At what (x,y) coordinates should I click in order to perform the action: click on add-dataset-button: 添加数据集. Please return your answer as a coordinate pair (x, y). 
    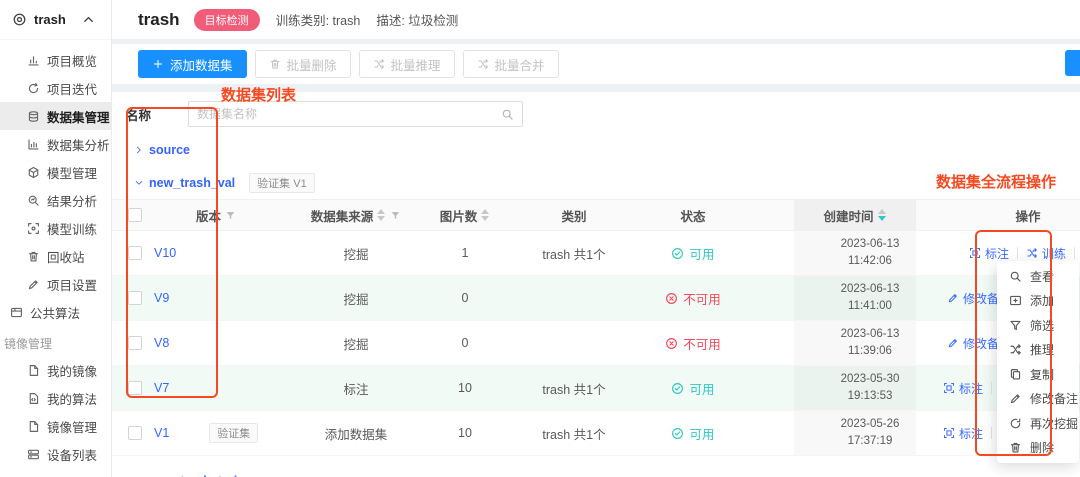
    Looking at the image, I should click on (192, 64).